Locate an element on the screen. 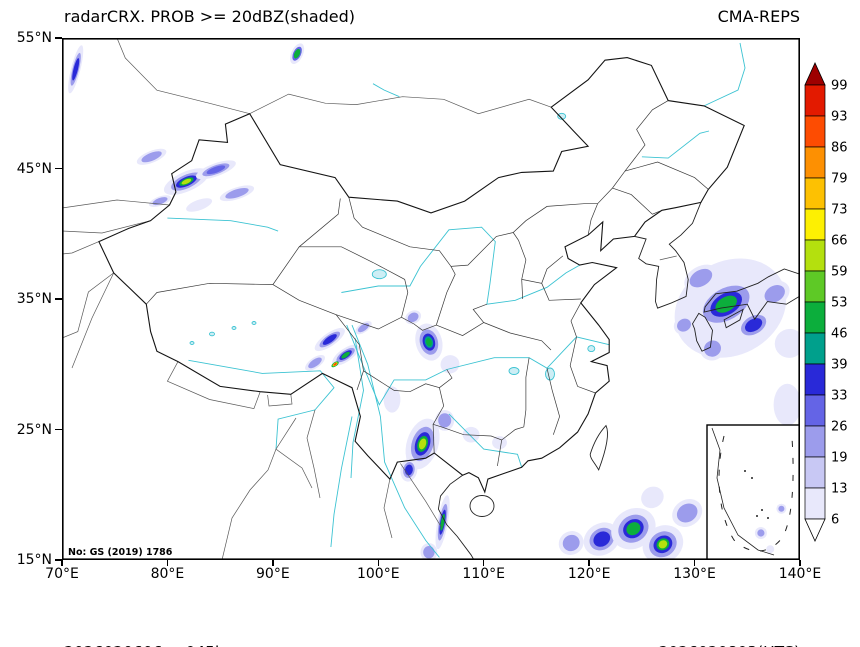 The image size is (860, 647). x-axis-tick-label: 70°E is located at coordinates (62, 574).